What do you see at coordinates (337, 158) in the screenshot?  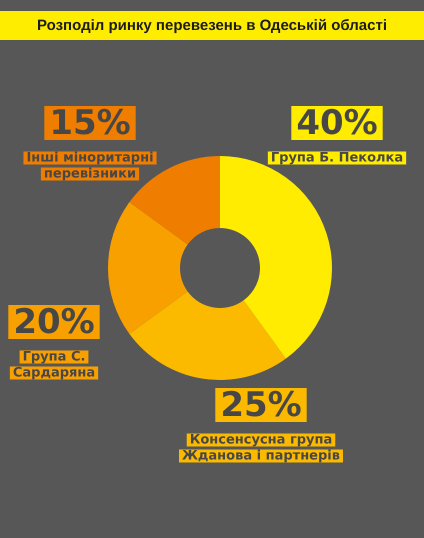 I see `slice-label: Група Б. Пеколка` at bounding box center [337, 158].